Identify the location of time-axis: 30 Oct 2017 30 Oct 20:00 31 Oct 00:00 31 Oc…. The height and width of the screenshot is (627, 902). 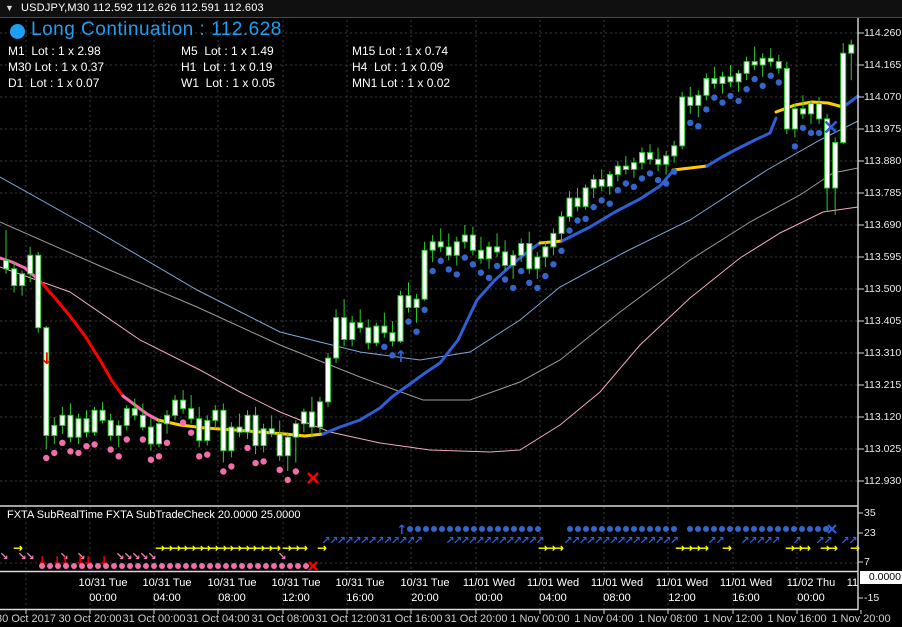
(451, 618).